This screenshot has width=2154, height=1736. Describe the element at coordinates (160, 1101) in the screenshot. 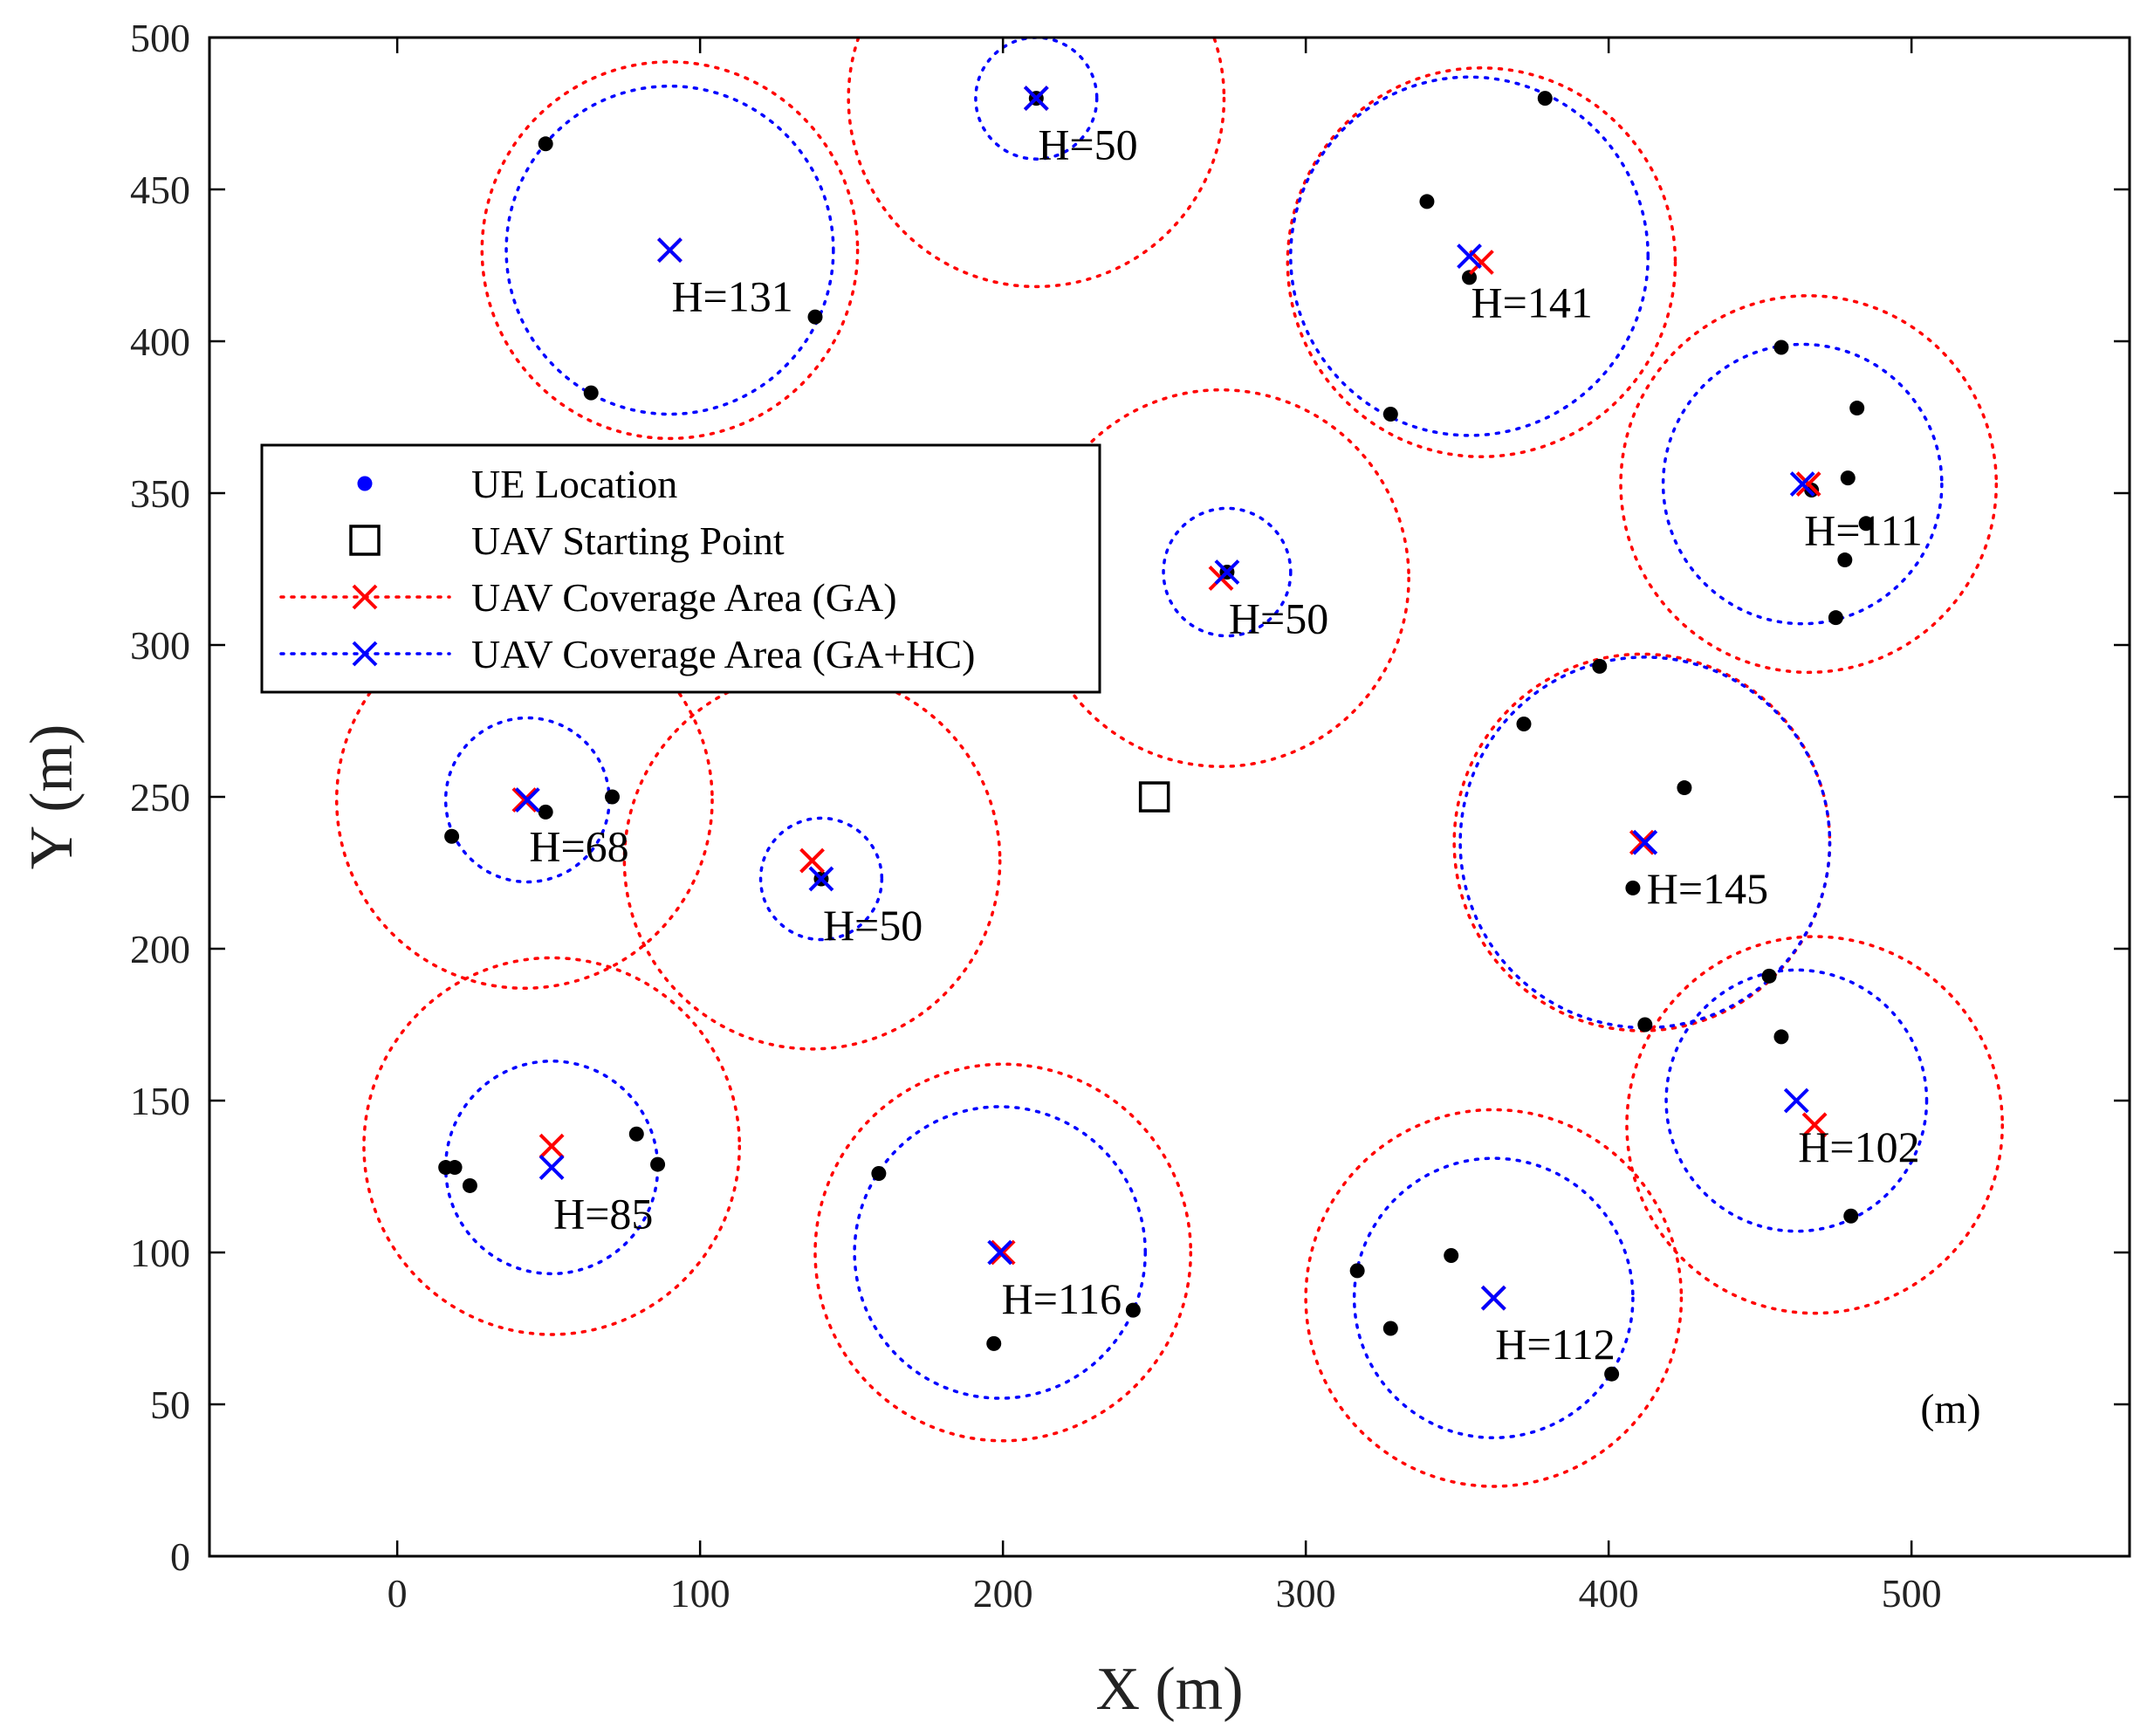

I see `y-tick-label: 150` at that location.